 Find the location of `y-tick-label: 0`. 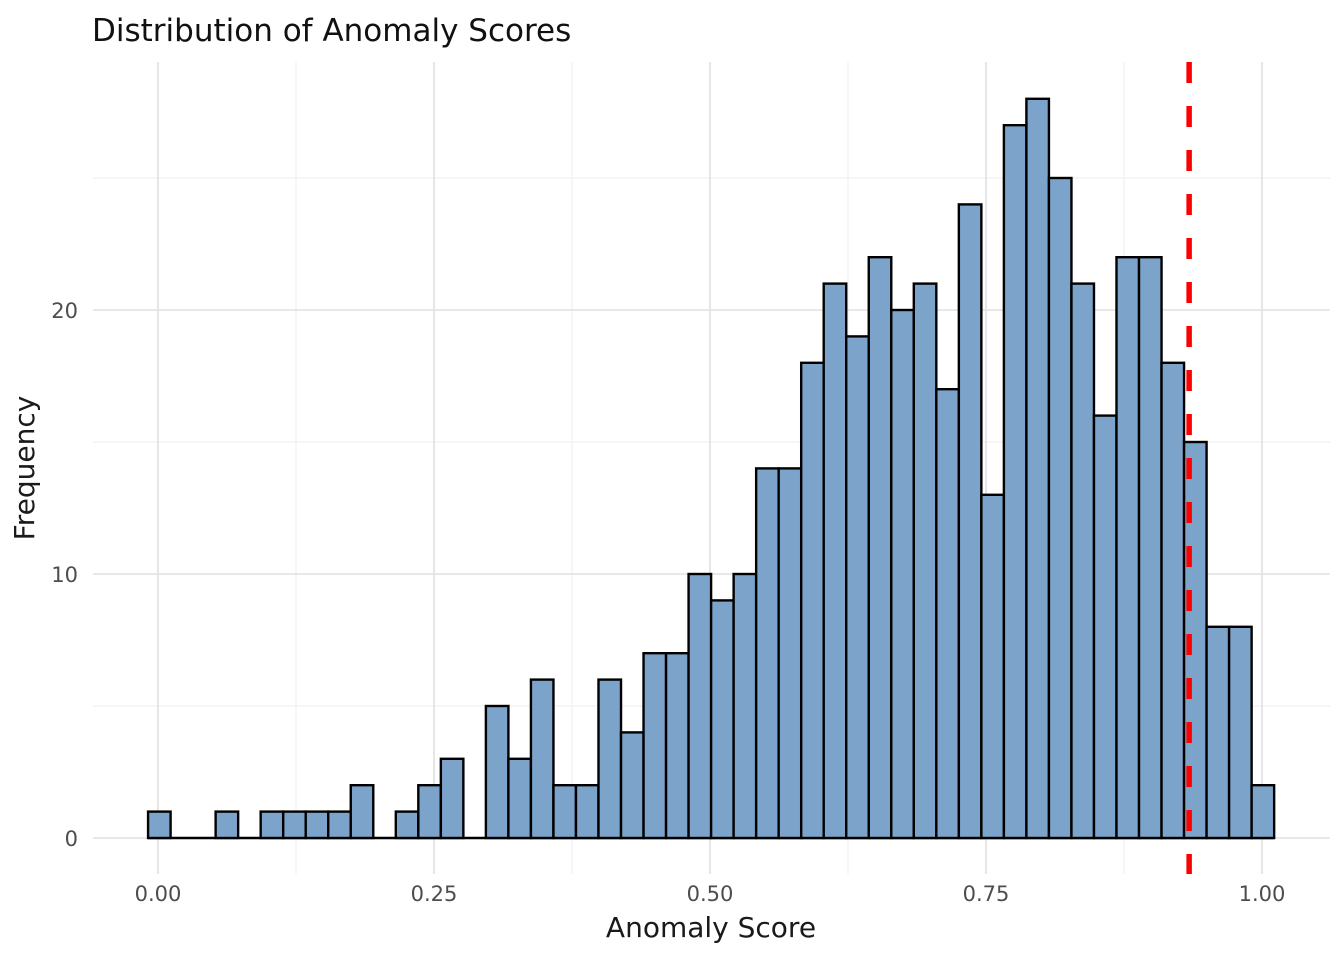

y-tick-label: 0 is located at coordinates (71, 839).